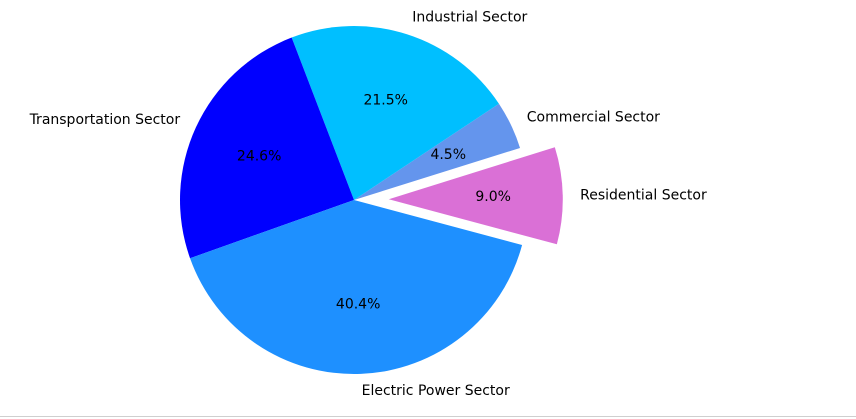  I want to click on bottom-divider, so click(428, 416).